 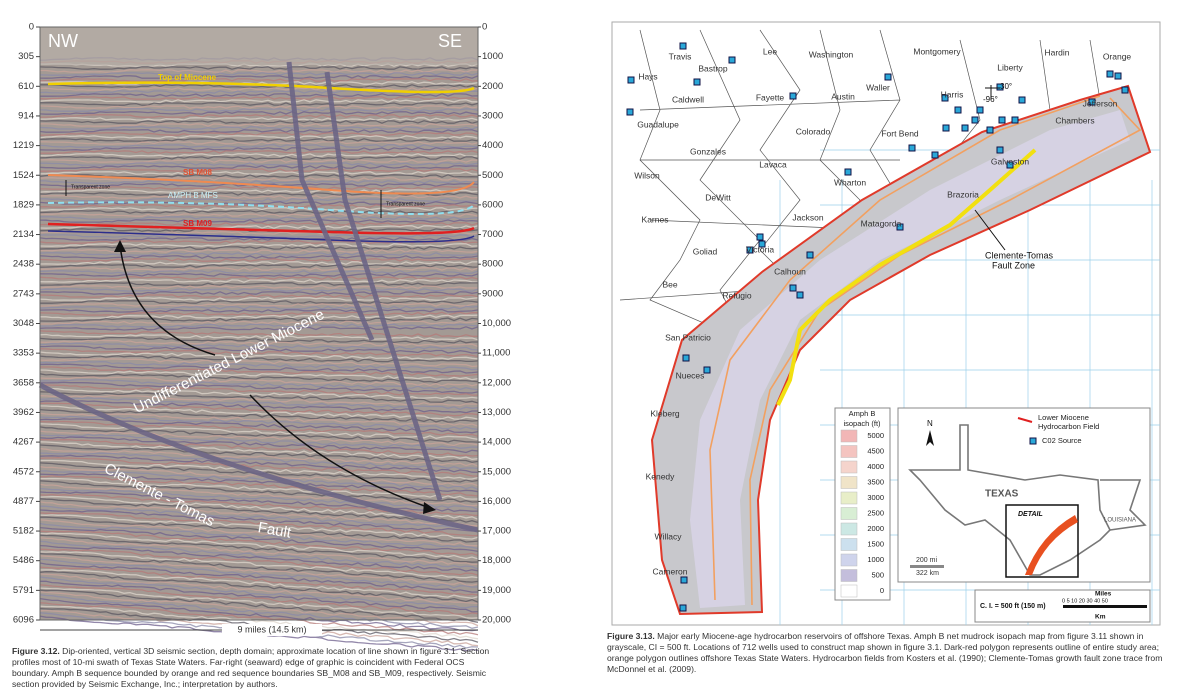 What do you see at coordinates (930, 438) in the screenshot?
I see `north-arrow` at bounding box center [930, 438].